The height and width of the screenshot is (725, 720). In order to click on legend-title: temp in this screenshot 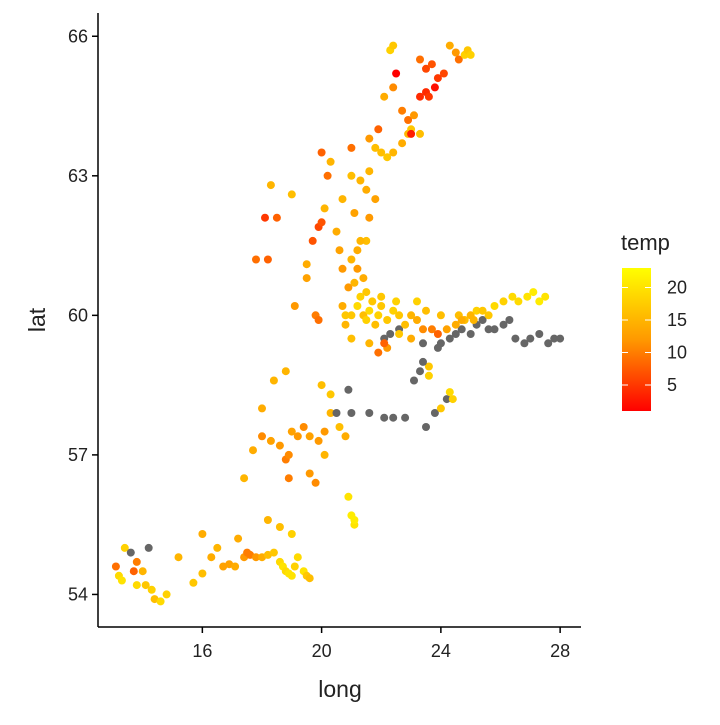, I will do `click(645, 242)`.